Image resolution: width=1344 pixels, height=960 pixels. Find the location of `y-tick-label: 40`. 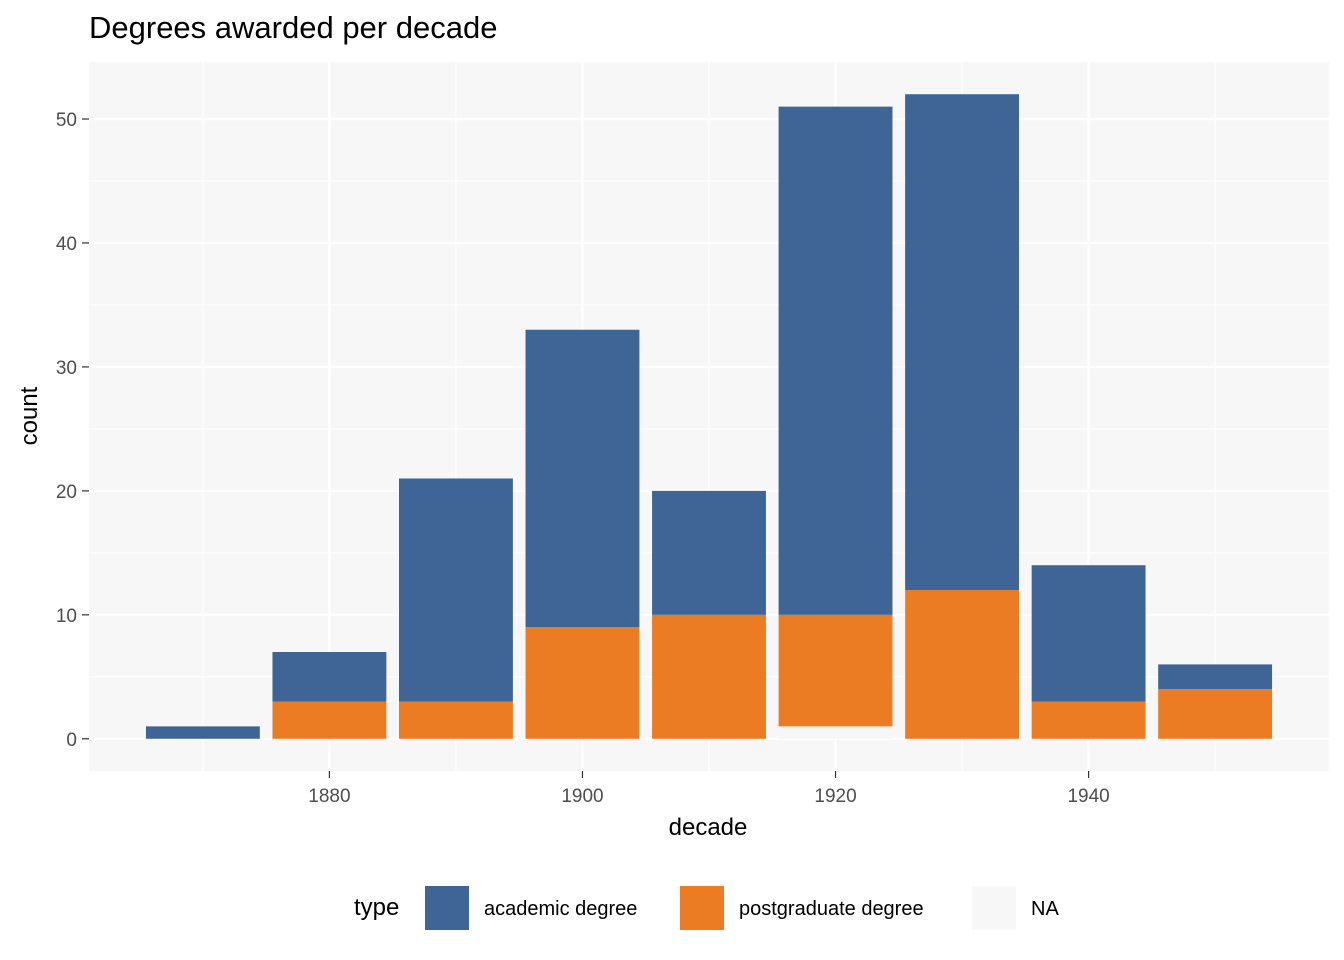

y-tick-label: 40 is located at coordinates (66, 244).